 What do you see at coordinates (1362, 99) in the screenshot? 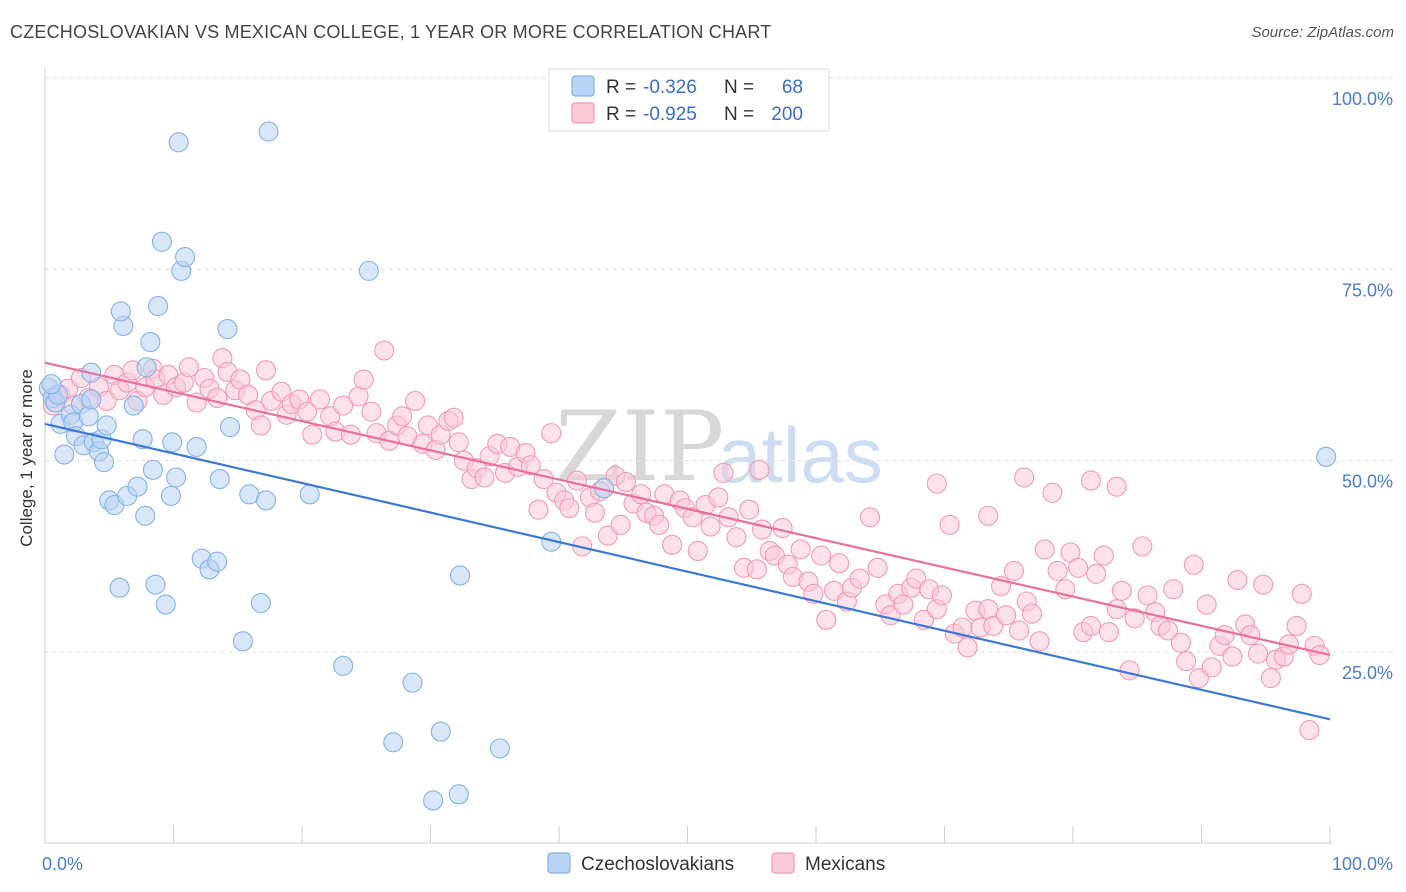
I see `y-tick-label-0: 100.0%` at bounding box center [1362, 99].